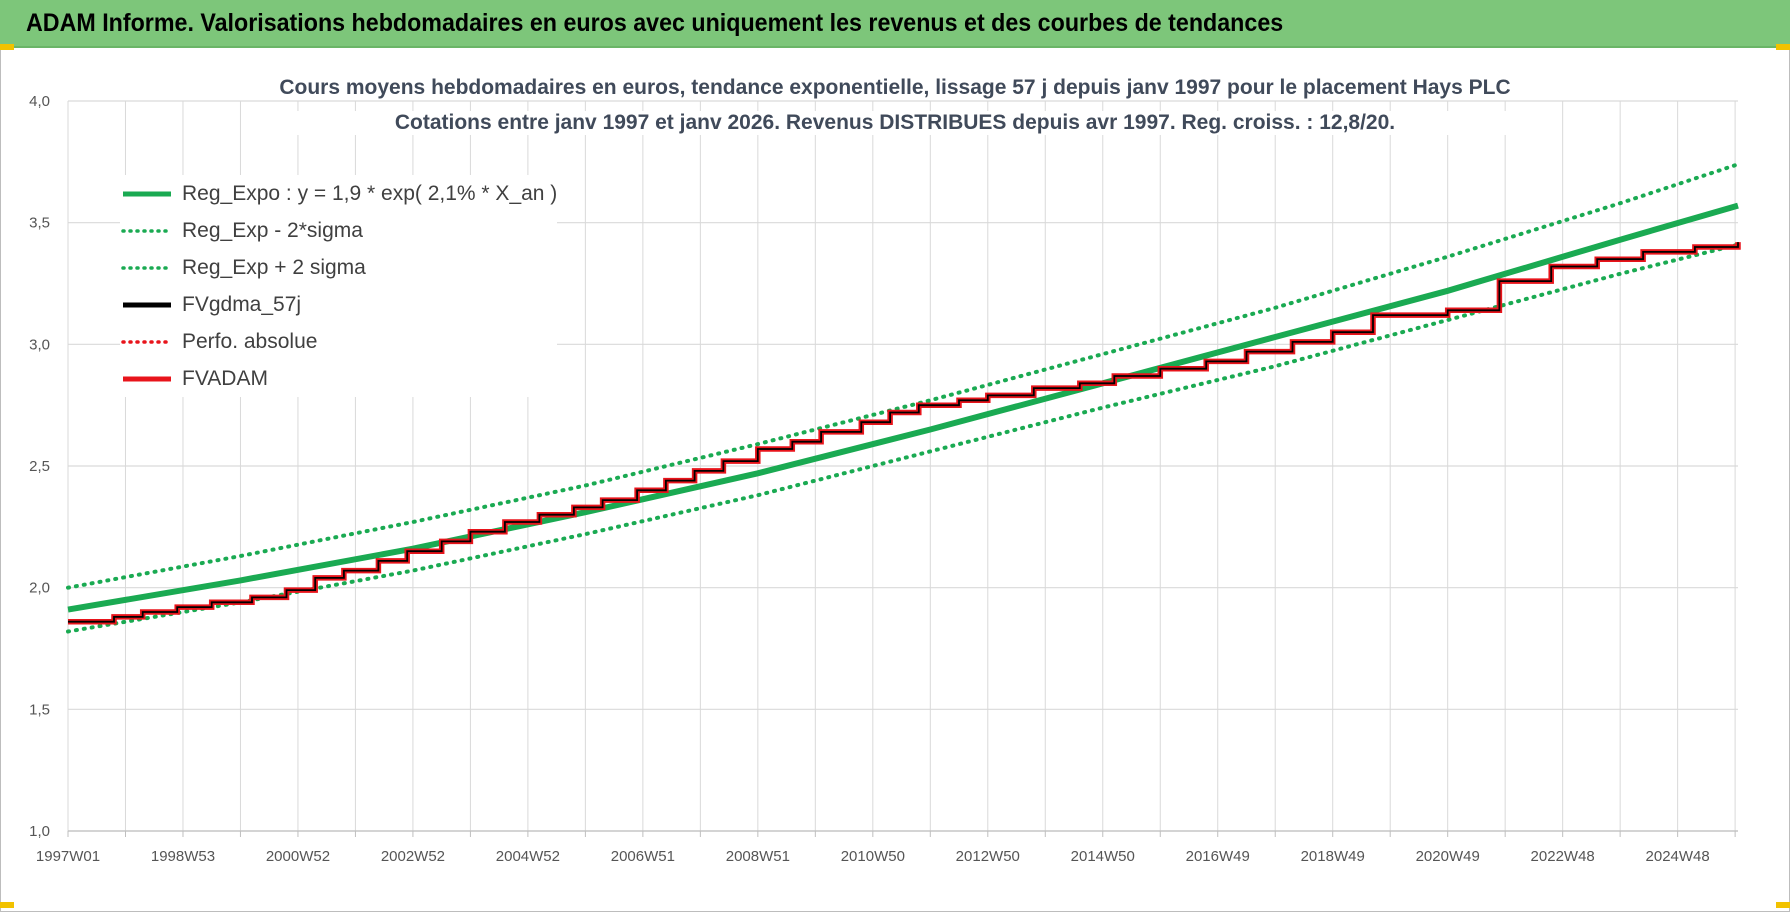 This screenshot has height=912, width=1790. I want to click on y-tick-label: 1,0, so click(39, 831).